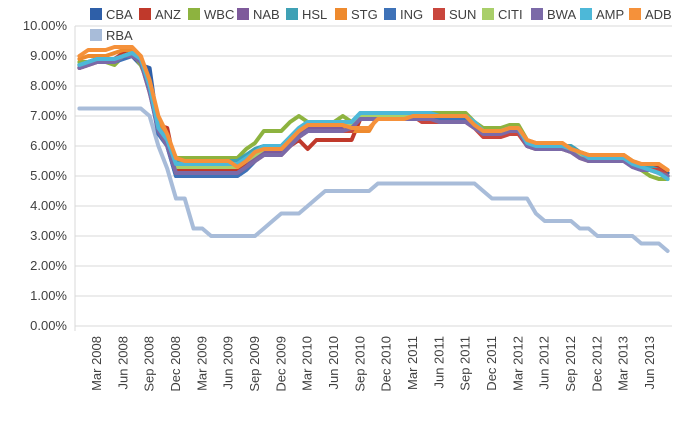  Describe the element at coordinates (610, 14) in the screenshot. I see `legend-label-amp: AMP` at that location.